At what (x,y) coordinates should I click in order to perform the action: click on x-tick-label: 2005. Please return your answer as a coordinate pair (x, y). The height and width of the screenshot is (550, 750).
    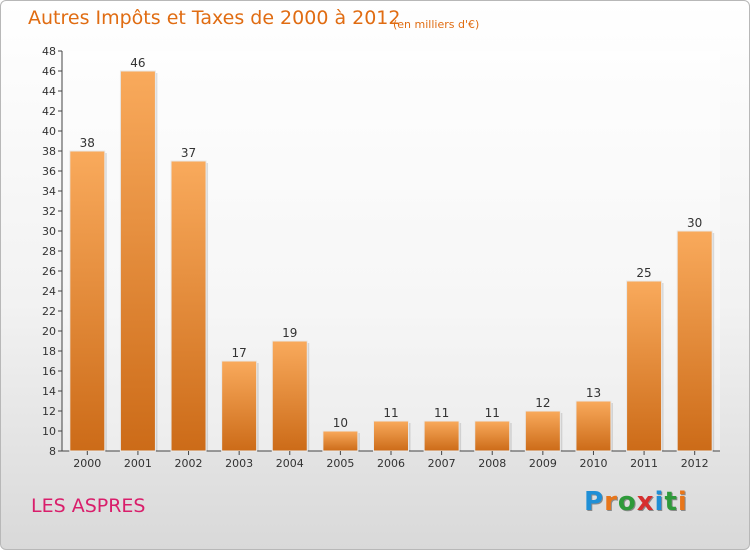
    Looking at the image, I should click on (340, 463).